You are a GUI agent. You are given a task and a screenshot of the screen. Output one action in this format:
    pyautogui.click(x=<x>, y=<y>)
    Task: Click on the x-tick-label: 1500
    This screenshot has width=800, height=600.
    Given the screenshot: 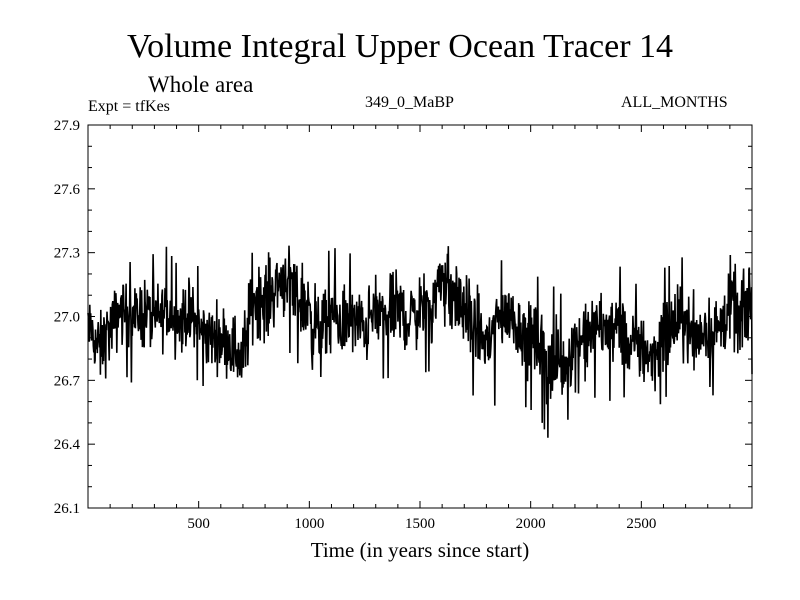 What is the action you would take?
    pyautogui.click(x=420, y=524)
    